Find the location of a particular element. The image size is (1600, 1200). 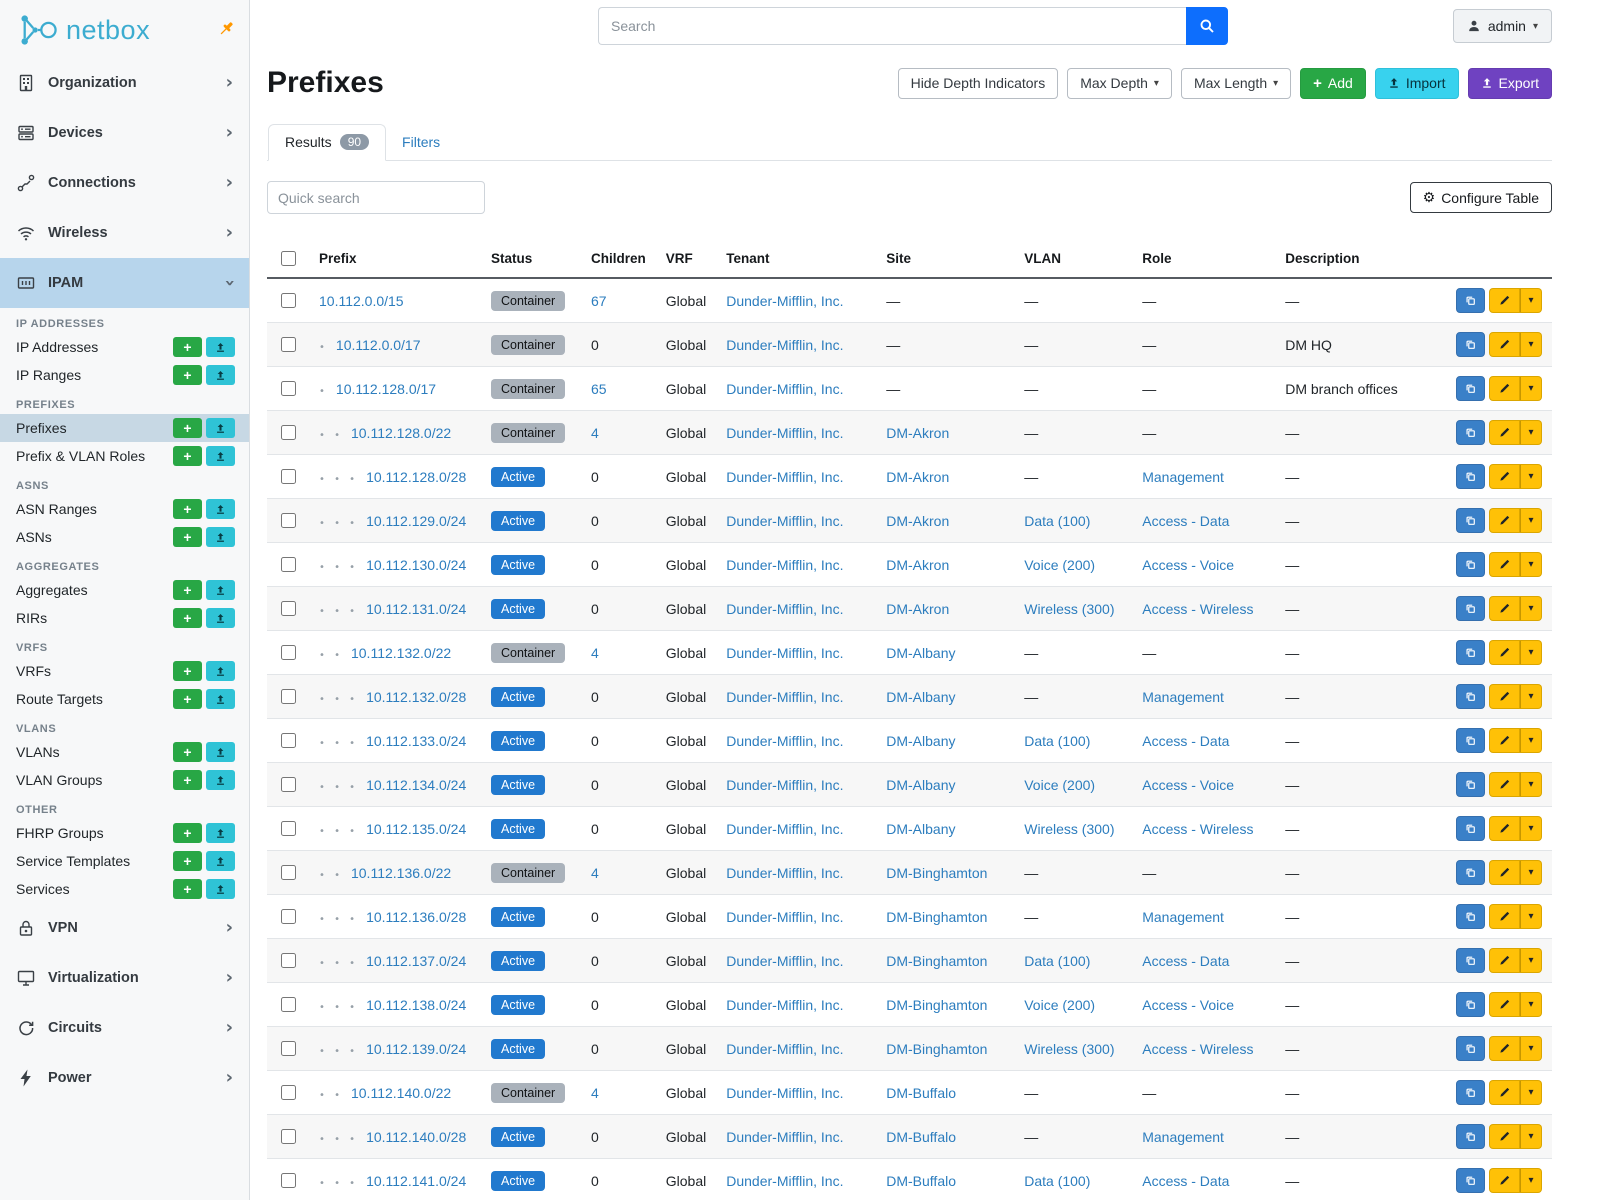

role-link: Access - Data is located at coordinates (1186, 1180).